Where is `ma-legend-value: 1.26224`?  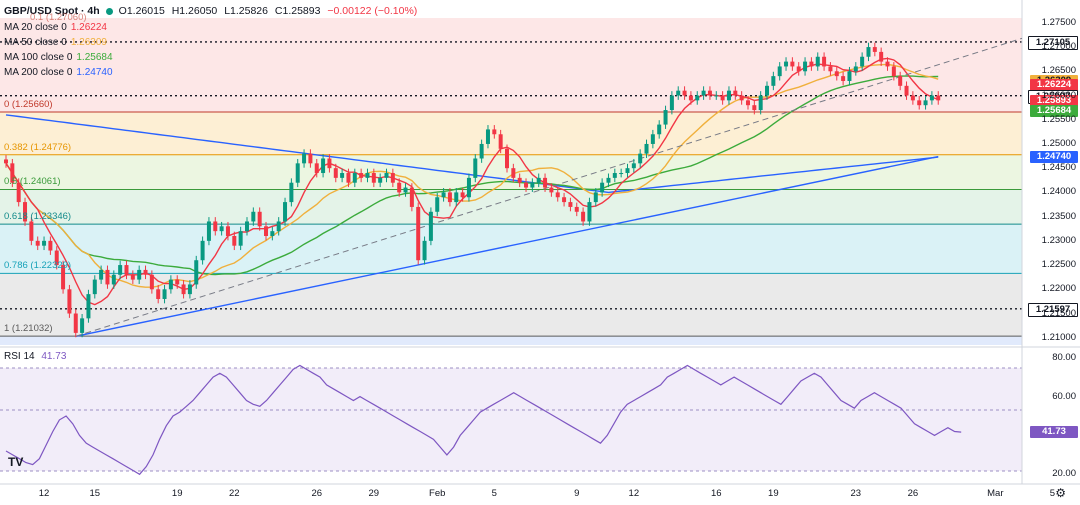 ma-legend-value: 1.26224 is located at coordinates (88, 27).